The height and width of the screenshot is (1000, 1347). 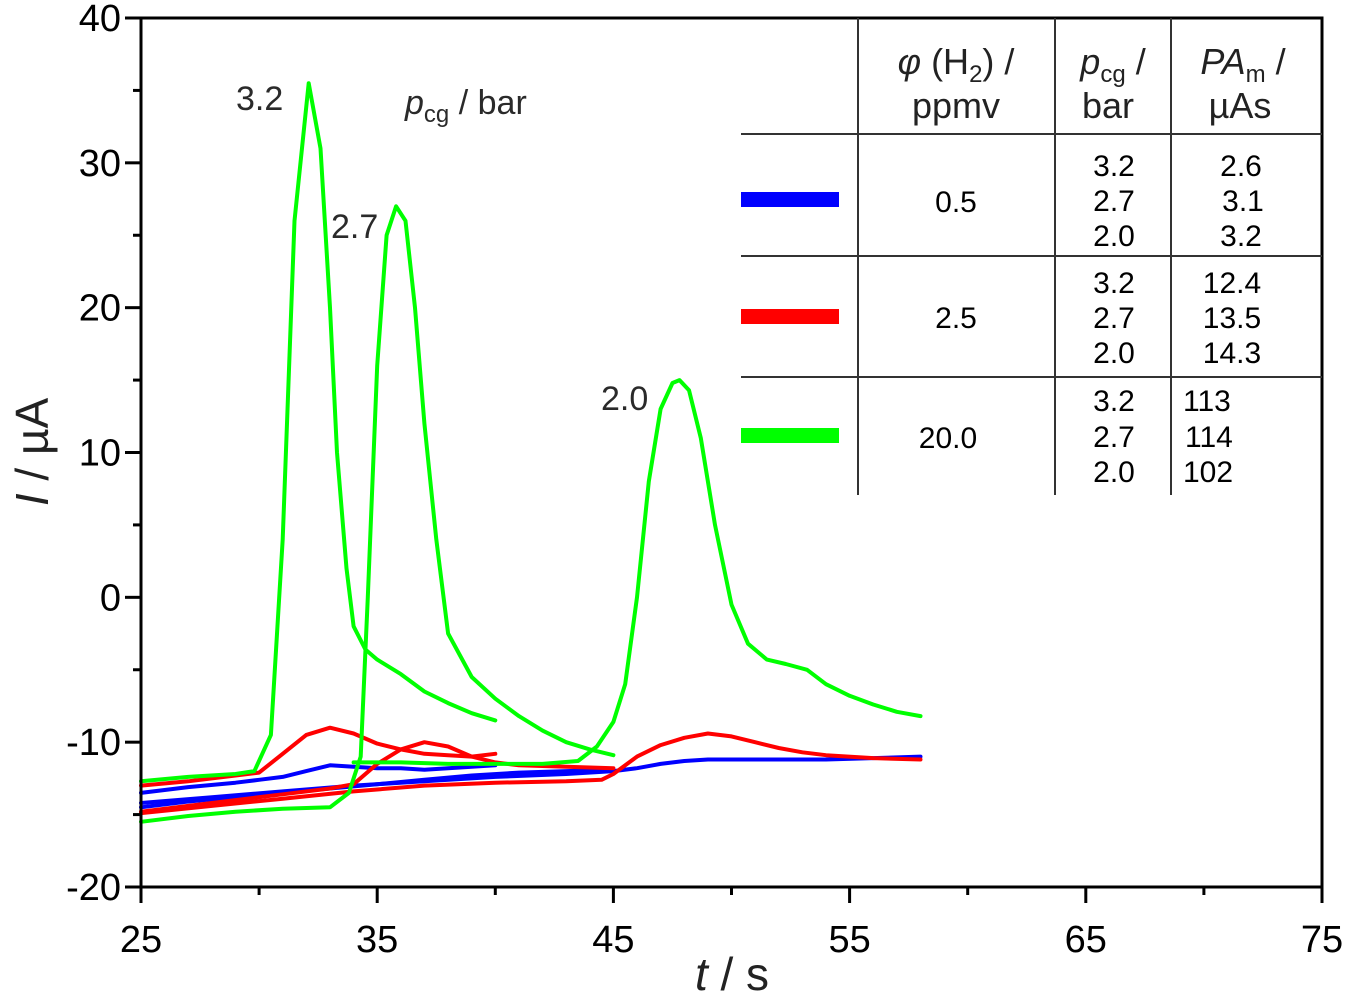 What do you see at coordinates (100, 164) in the screenshot?
I see `y-tick-label: 30` at bounding box center [100, 164].